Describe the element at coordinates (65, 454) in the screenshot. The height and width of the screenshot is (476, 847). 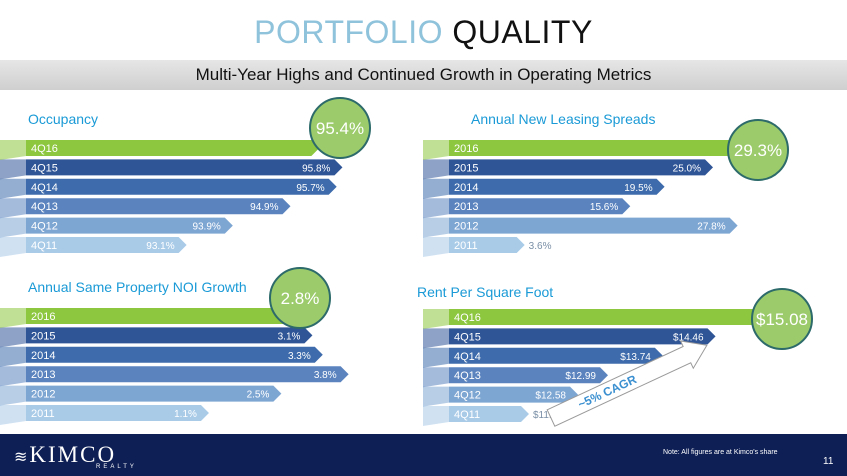
I see `kimco-logo: ≋ KIMCO` at that location.